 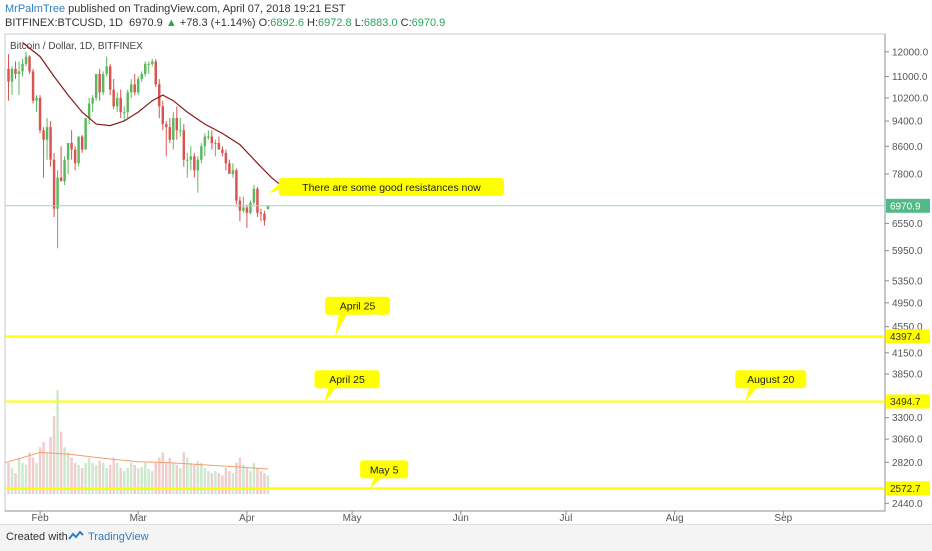 I want to click on close-label: C:, so click(x=406, y=23).